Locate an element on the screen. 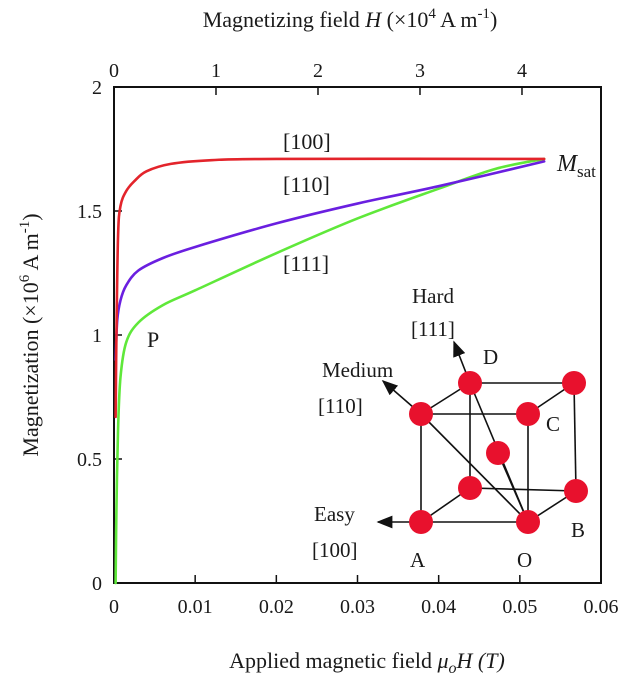 The width and height of the screenshot is (635, 678). y-tick-label: 1.5 is located at coordinates (89, 212).